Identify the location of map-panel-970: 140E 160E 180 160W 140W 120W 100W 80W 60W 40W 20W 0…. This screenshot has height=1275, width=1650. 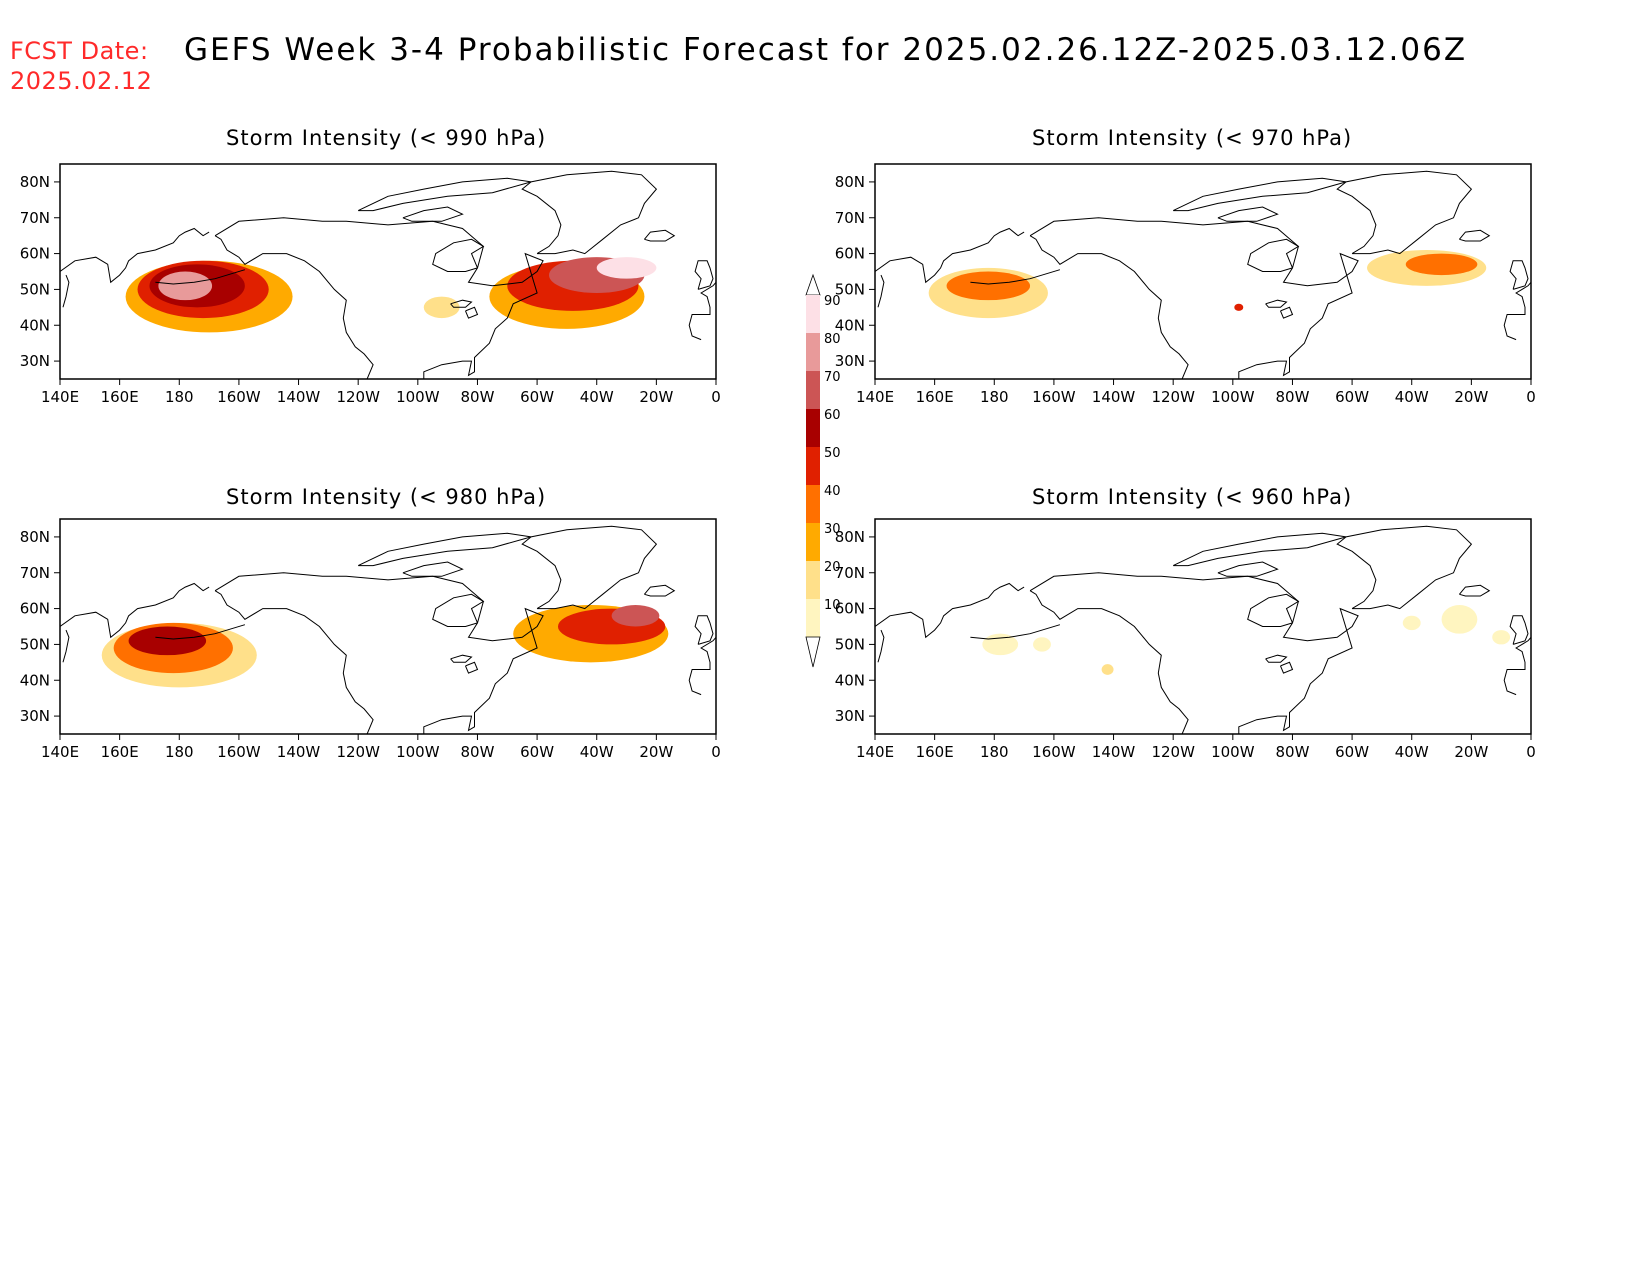
(1185, 284).